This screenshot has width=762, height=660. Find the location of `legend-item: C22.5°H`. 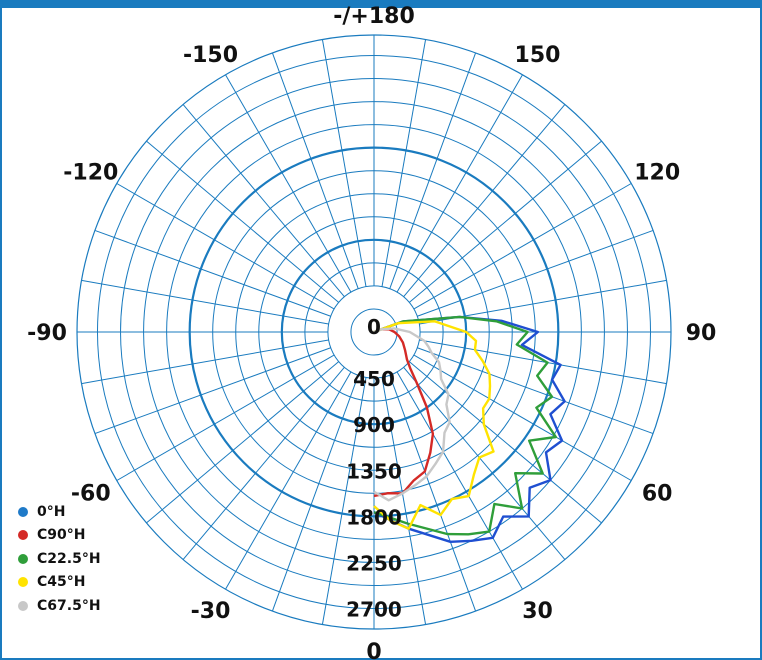

legend-item: C22.5°H is located at coordinates (59, 559).